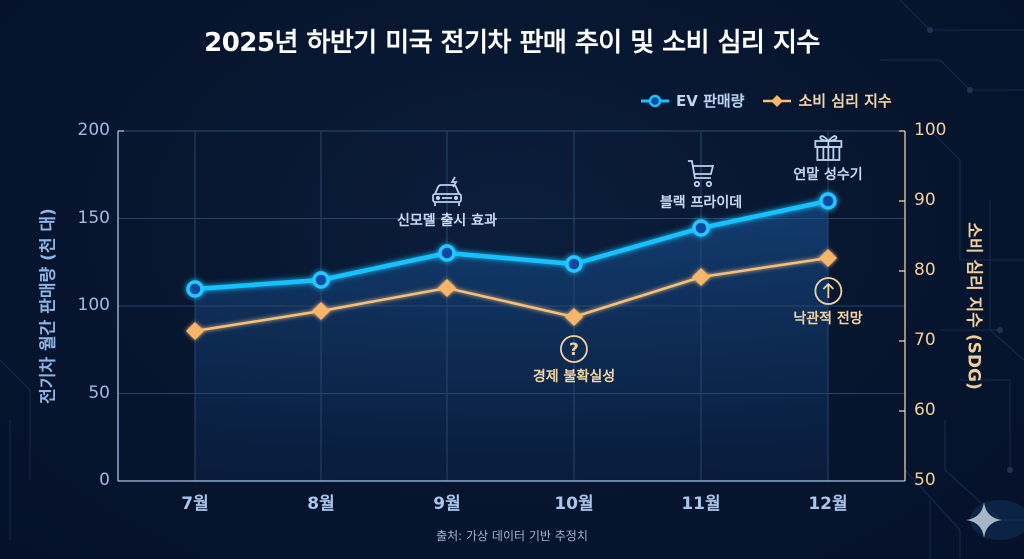 Image resolution: width=1024 pixels, height=559 pixels. What do you see at coordinates (447, 191) in the screenshot?
I see `electric-car-icon` at bounding box center [447, 191].